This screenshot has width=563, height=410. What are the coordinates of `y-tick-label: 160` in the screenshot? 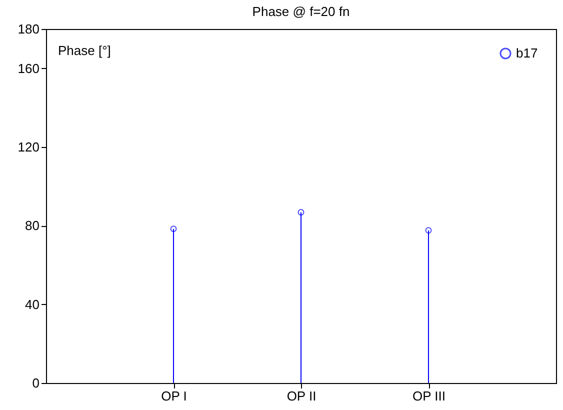 It's located at (29, 68).